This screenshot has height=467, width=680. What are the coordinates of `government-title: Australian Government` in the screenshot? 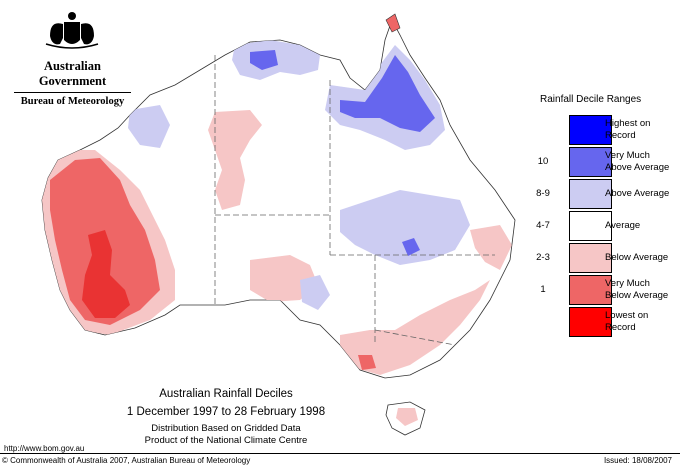 It's located at (72, 73).